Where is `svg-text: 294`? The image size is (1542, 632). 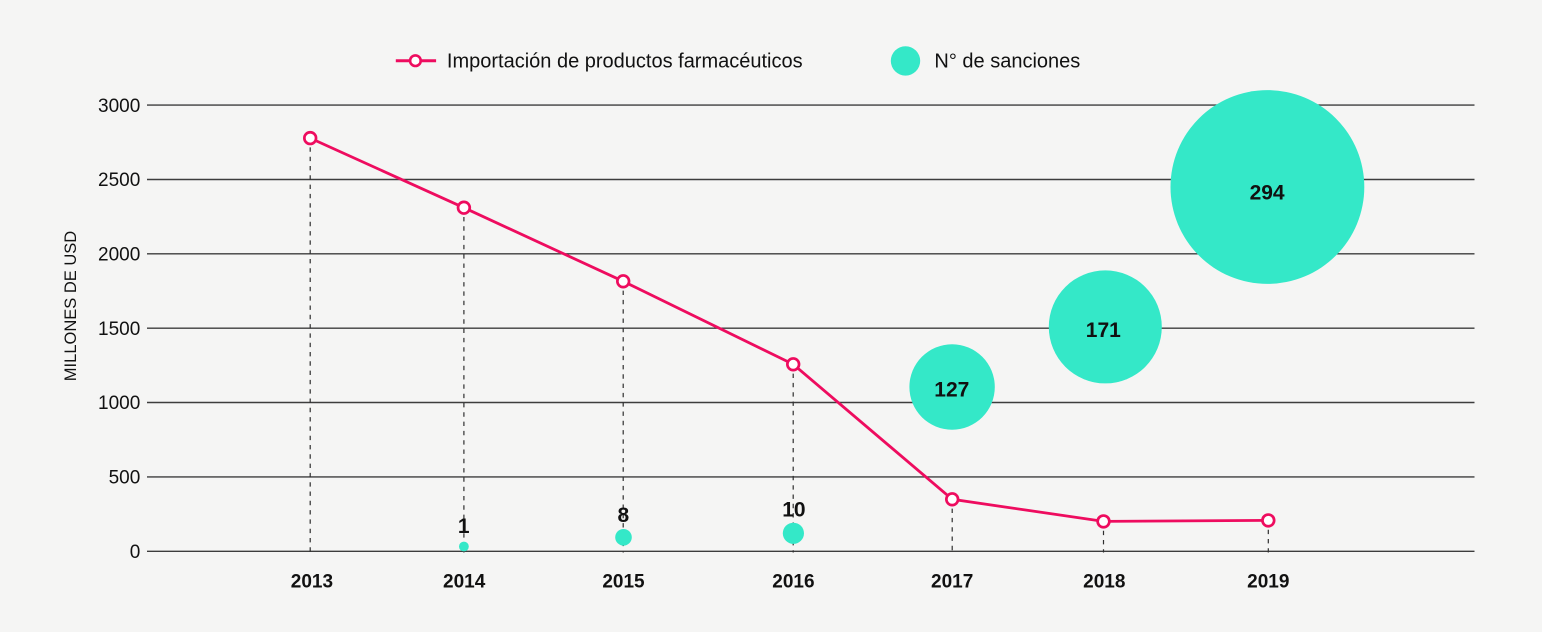 svg-text: 294 is located at coordinates (1267, 193).